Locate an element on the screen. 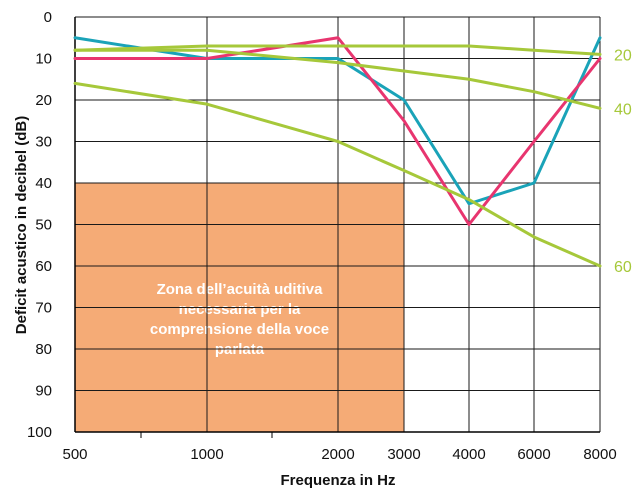  y-tick-label: 30 is located at coordinates (43, 142).